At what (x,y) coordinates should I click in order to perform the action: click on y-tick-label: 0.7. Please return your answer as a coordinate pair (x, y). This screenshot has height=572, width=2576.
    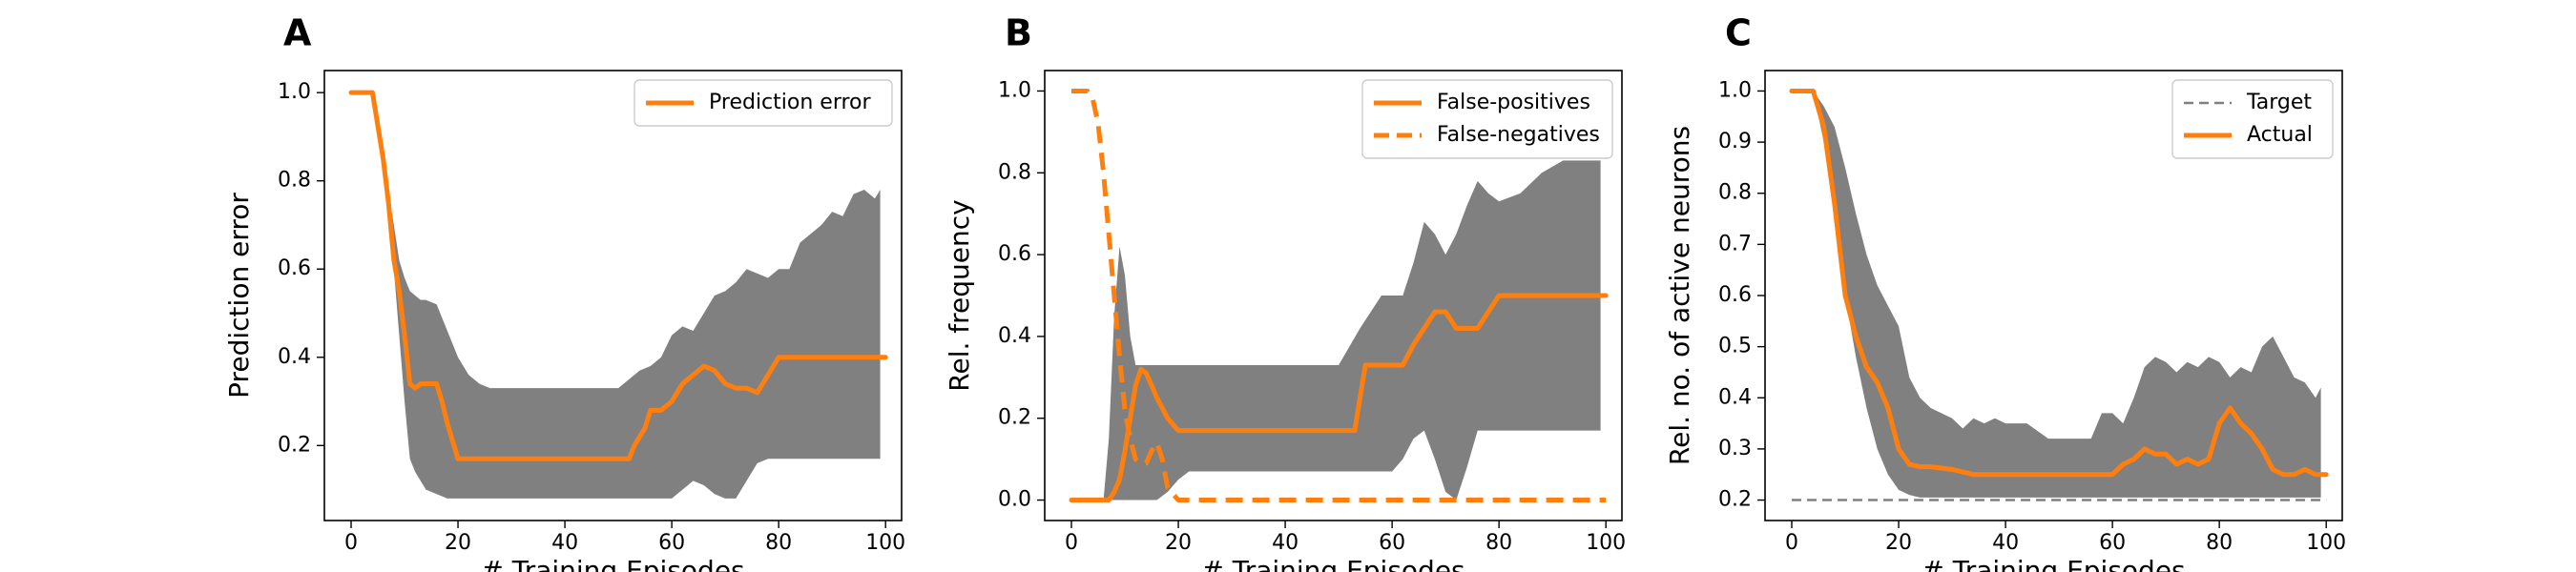
    Looking at the image, I should click on (1735, 244).